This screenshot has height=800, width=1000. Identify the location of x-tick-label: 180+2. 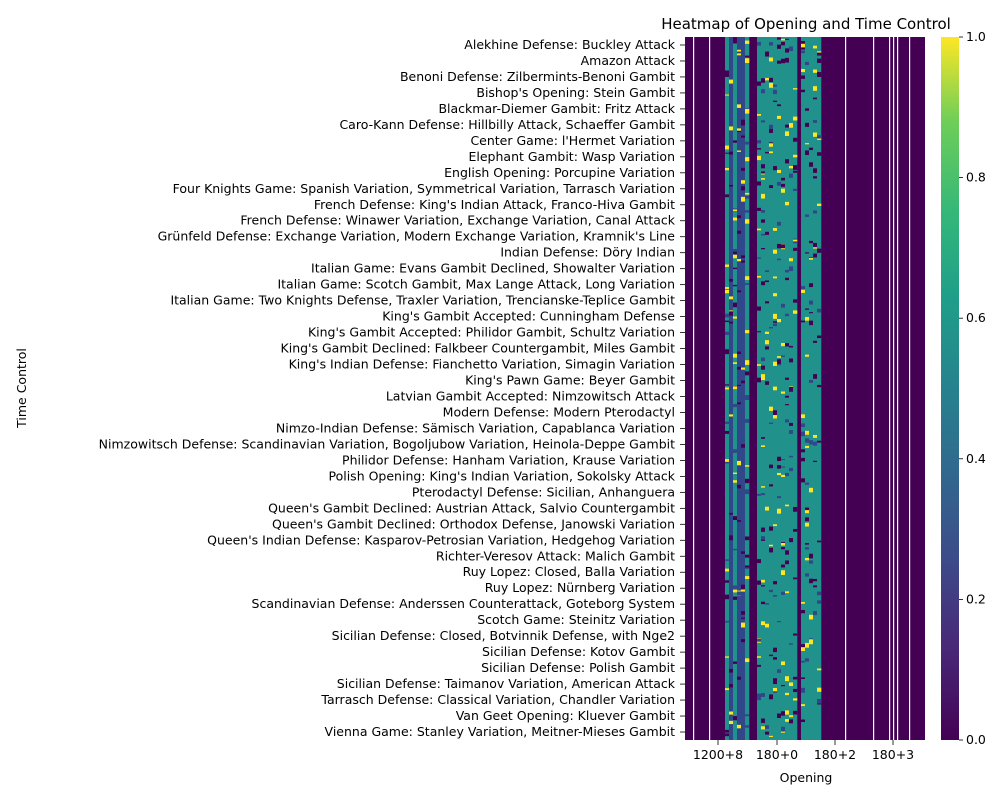
(835, 754).